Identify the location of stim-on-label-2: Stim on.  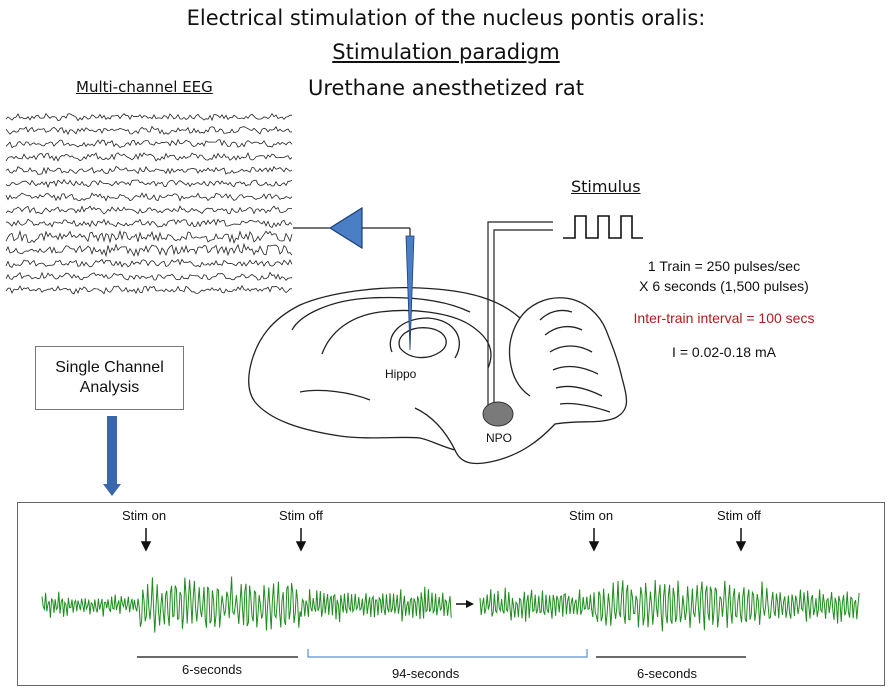
(591, 515).